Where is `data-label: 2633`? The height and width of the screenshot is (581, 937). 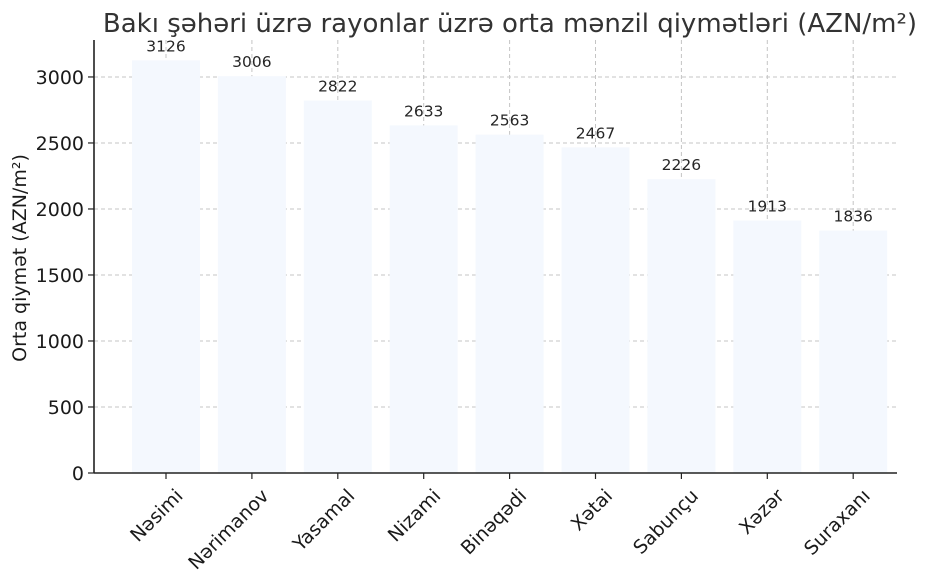 data-label: 2633 is located at coordinates (423, 111).